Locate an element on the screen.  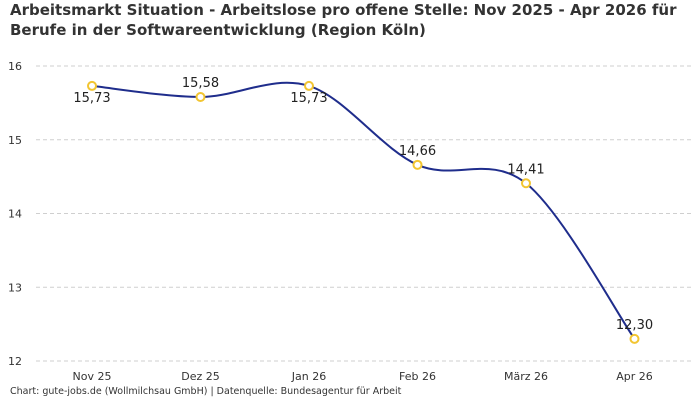
x-tick-label: Feb 26 is located at coordinates (417, 376).